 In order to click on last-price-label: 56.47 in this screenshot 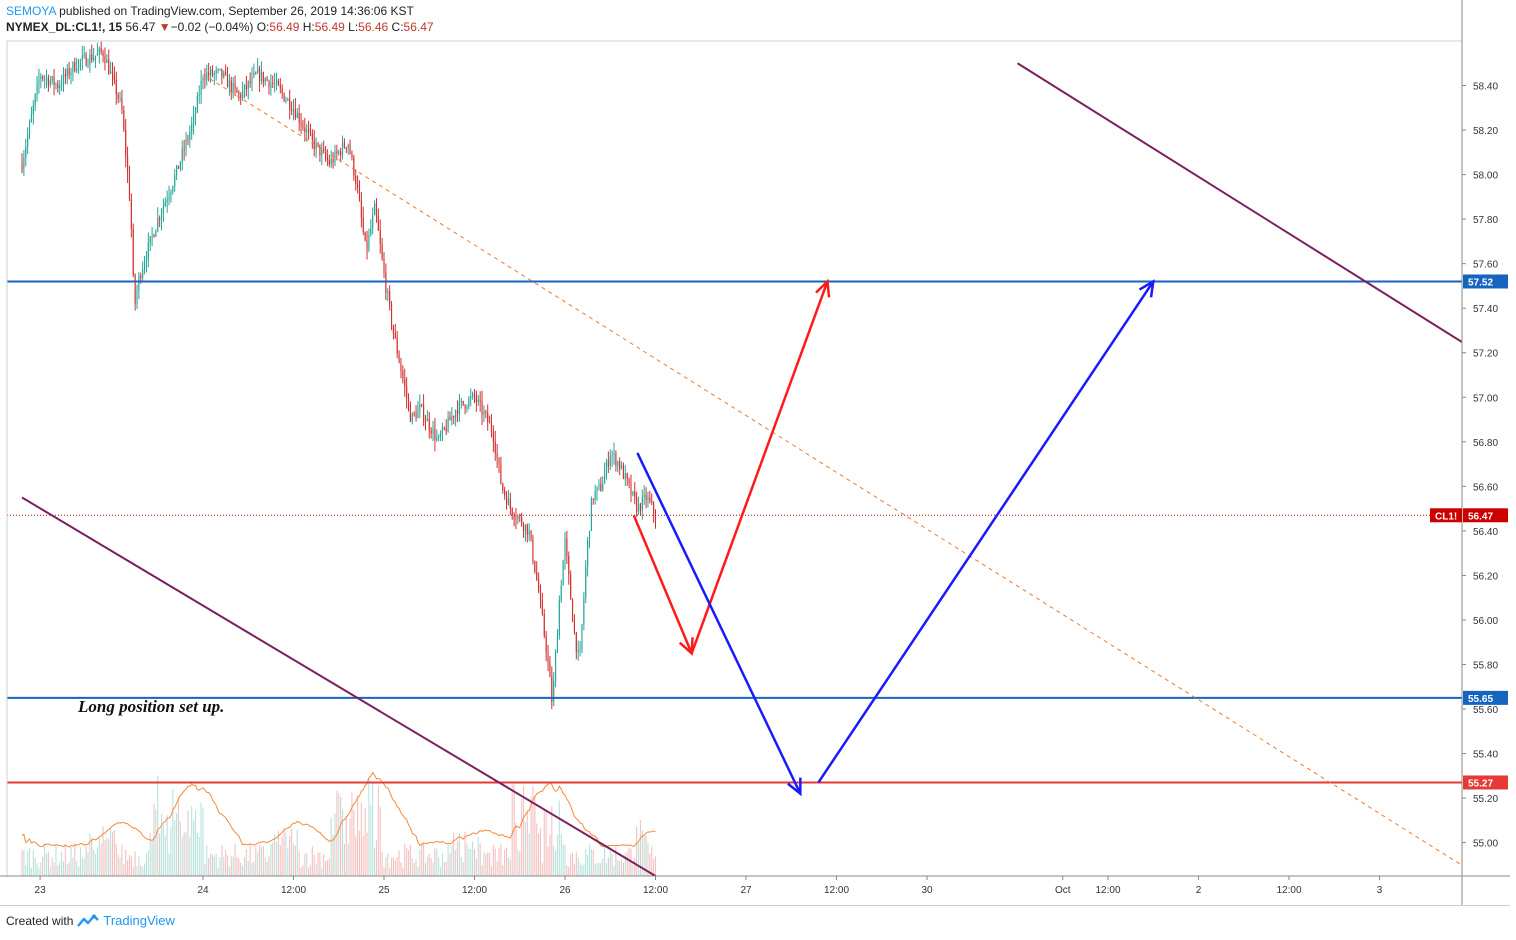, I will do `click(1480, 516)`.